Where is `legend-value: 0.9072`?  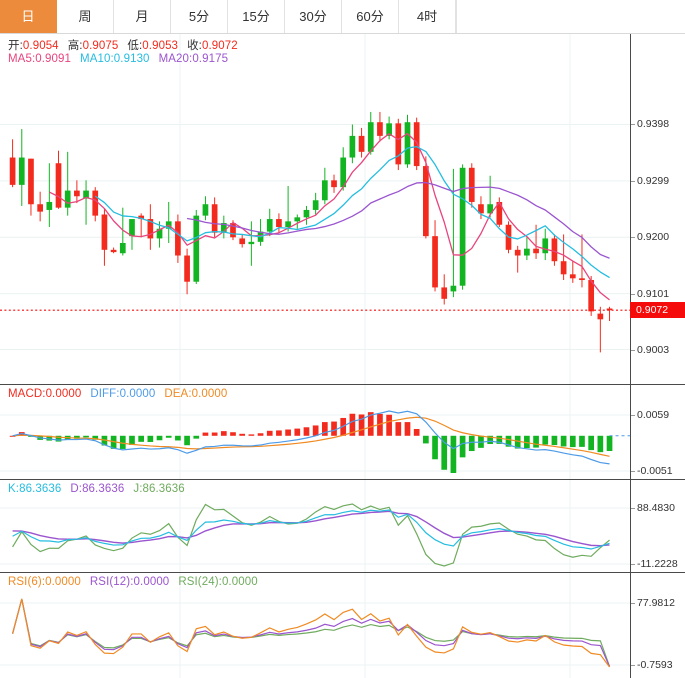
legend-value: 0.9072 is located at coordinates (219, 46).